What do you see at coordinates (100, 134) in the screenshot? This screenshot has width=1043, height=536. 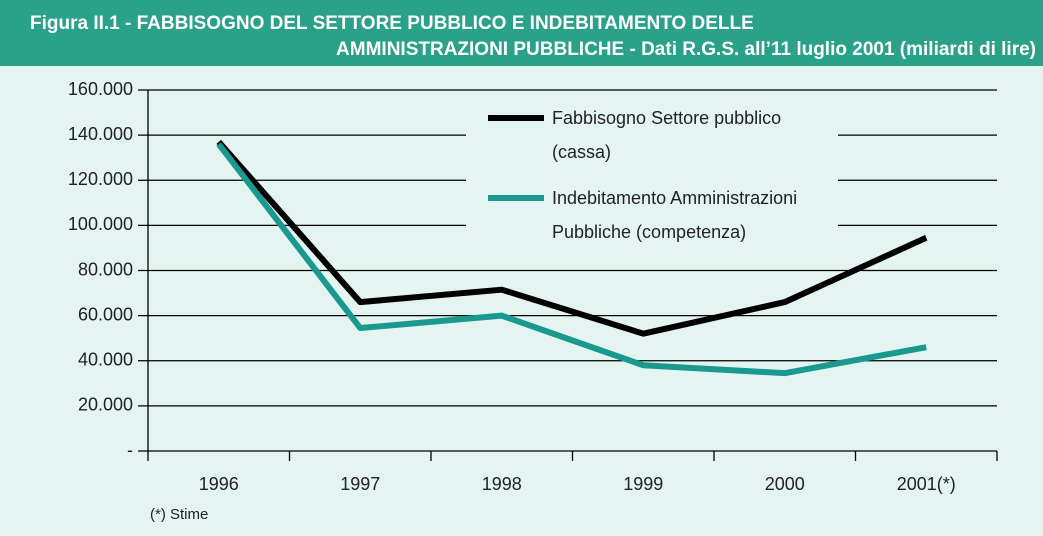 I see `y-tick-label: 140.000` at bounding box center [100, 134].